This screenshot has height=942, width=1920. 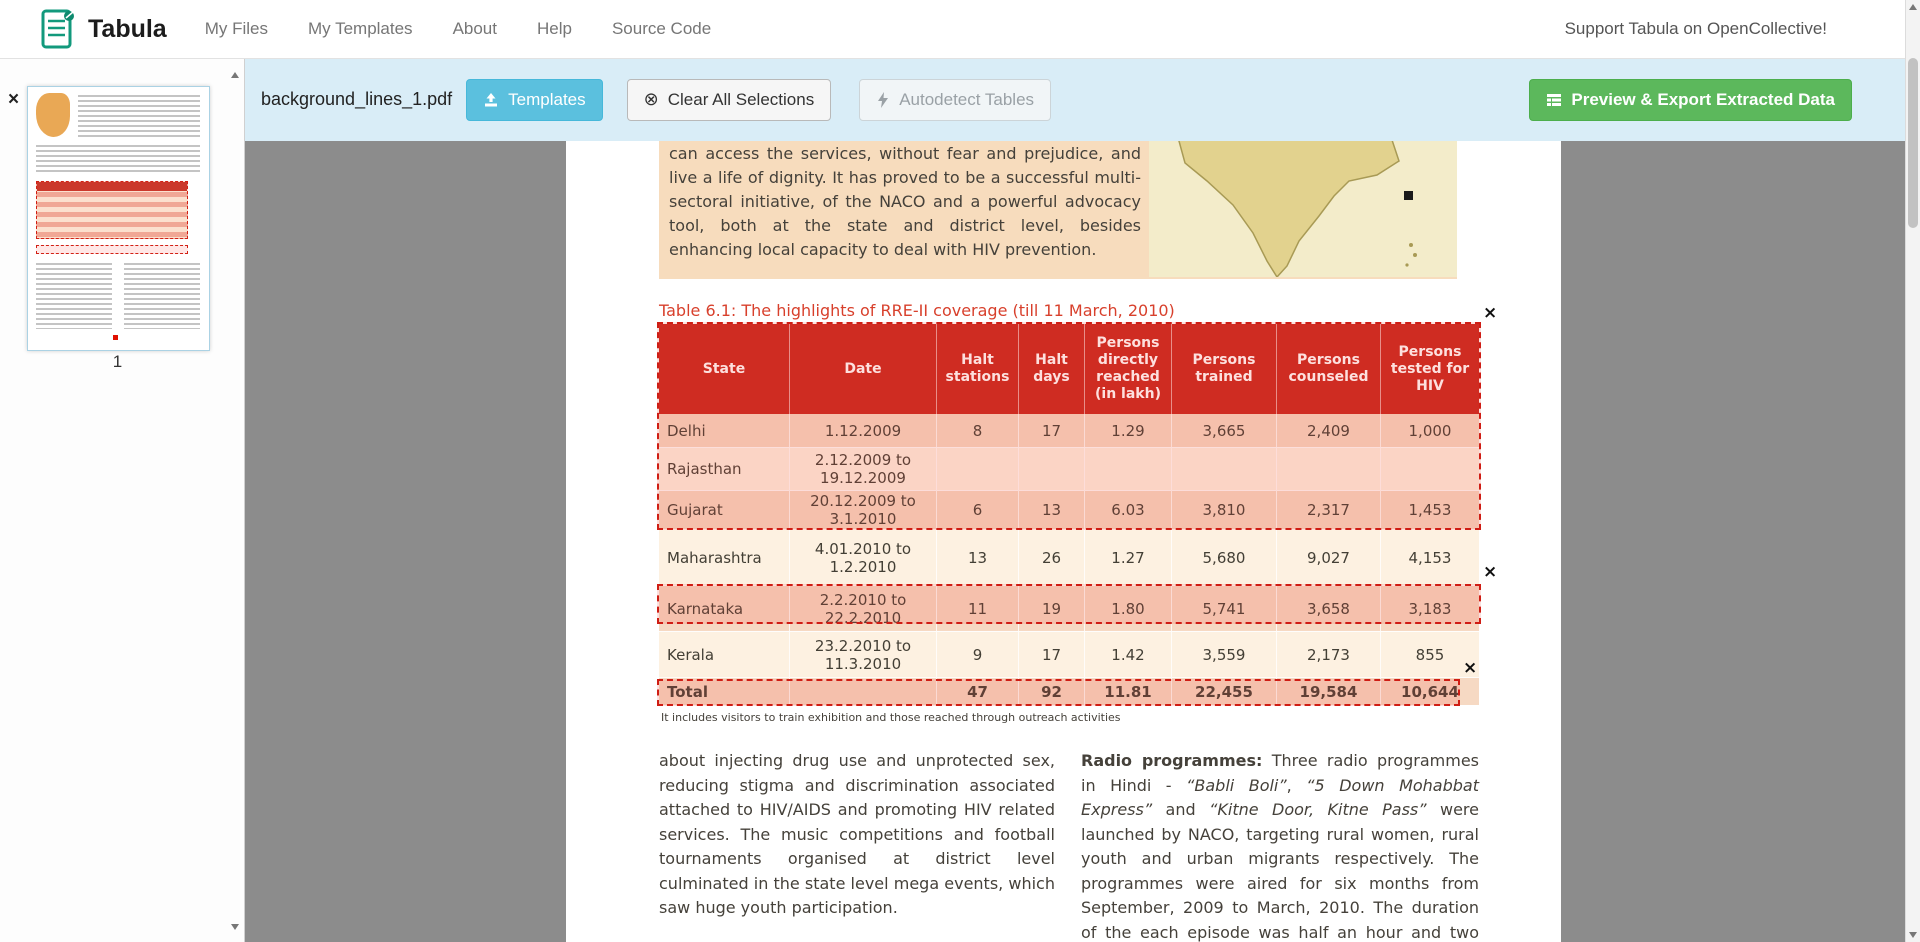 I want to click on india-map, so click(x=1303, y=210).